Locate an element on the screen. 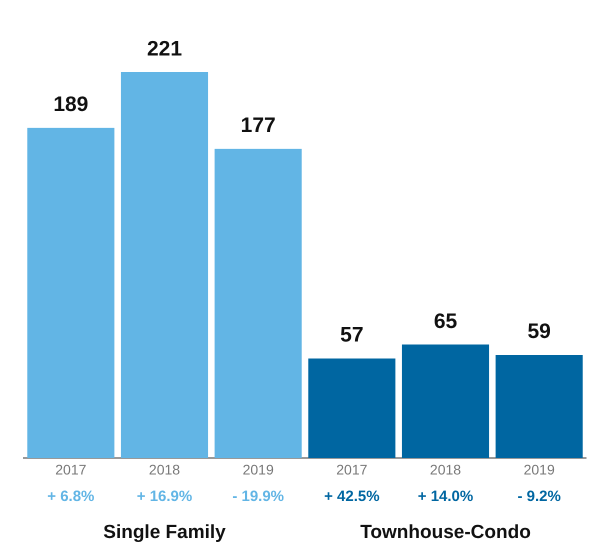 The image size is (590, 547). text: - 9.2% is located at coordinates (539, 497).